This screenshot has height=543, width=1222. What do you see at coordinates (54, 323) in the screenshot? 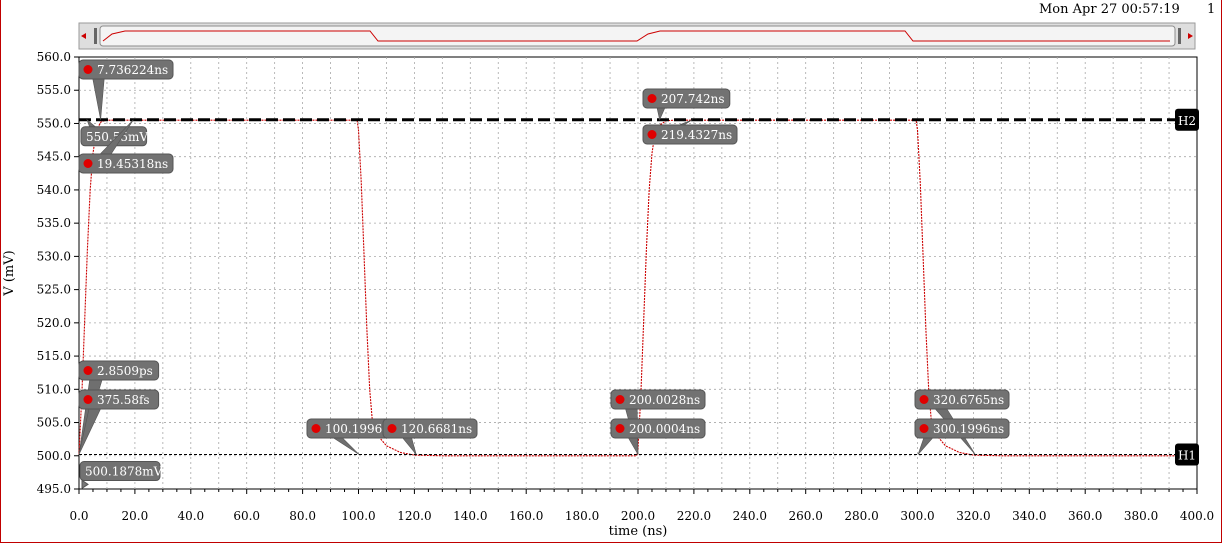
I see `y-tick-label: 520.0` at bounding box center [54, 323].